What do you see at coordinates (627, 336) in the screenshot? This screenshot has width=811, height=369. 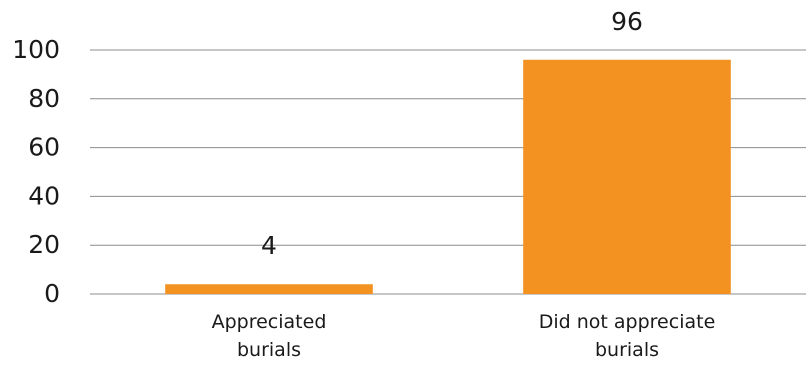 I see `category-label-1: Did not appreciate burials` at bounding box center [627, 336].